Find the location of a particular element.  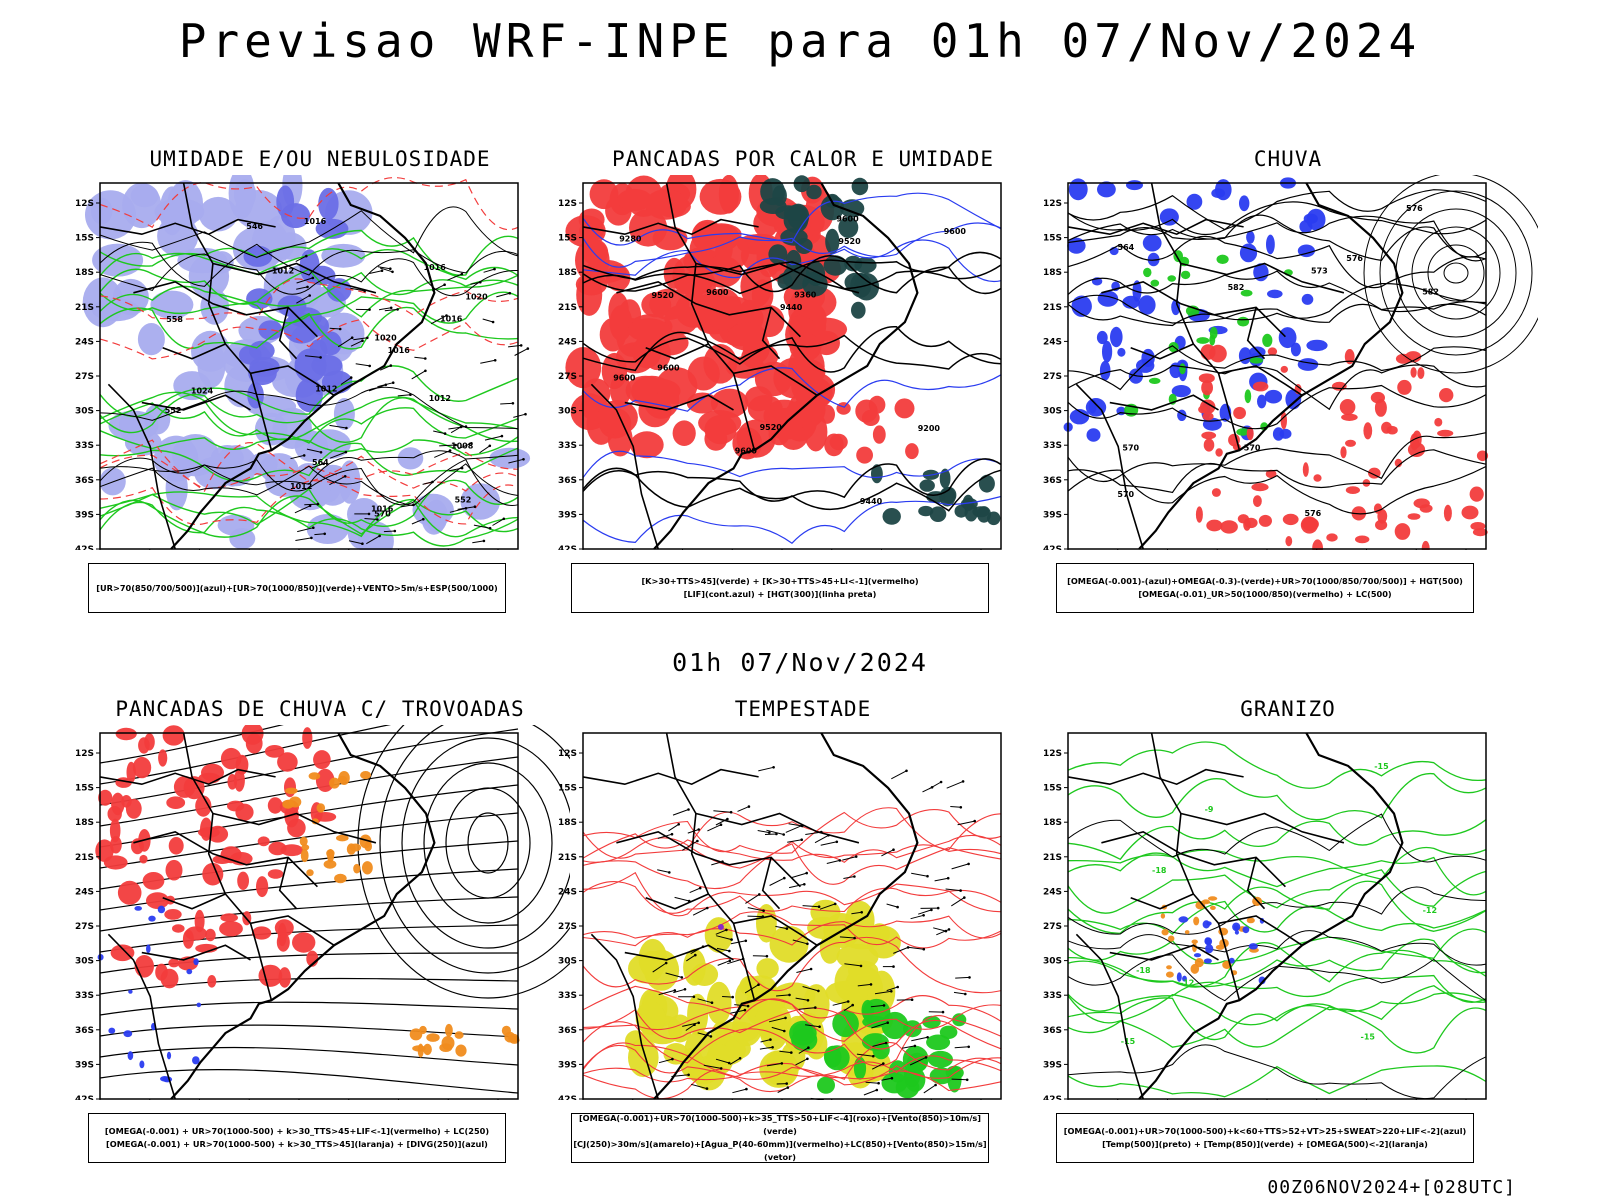

panel-title: PANCADAS DE CHUVA C/ TROVOADAS is located at coordinates (320, 709).